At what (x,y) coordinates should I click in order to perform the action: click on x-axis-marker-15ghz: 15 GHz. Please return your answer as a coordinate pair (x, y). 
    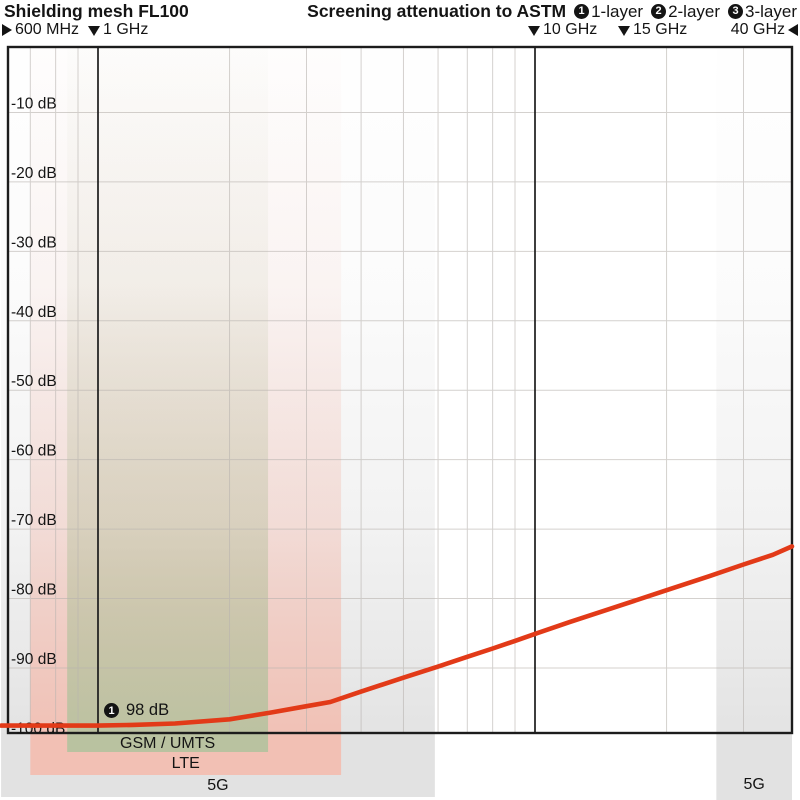
    Looking at the image, I should click on (652, 30).